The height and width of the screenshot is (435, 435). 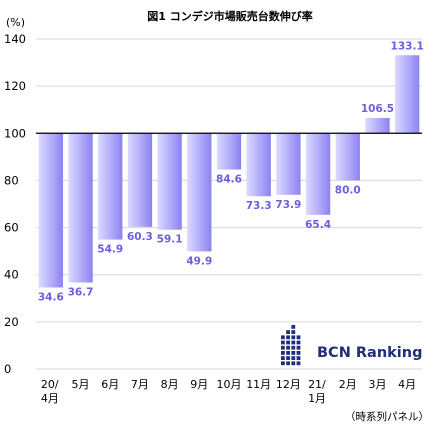 I want to click on data-label: 84.6, so click(x=229, y=180).